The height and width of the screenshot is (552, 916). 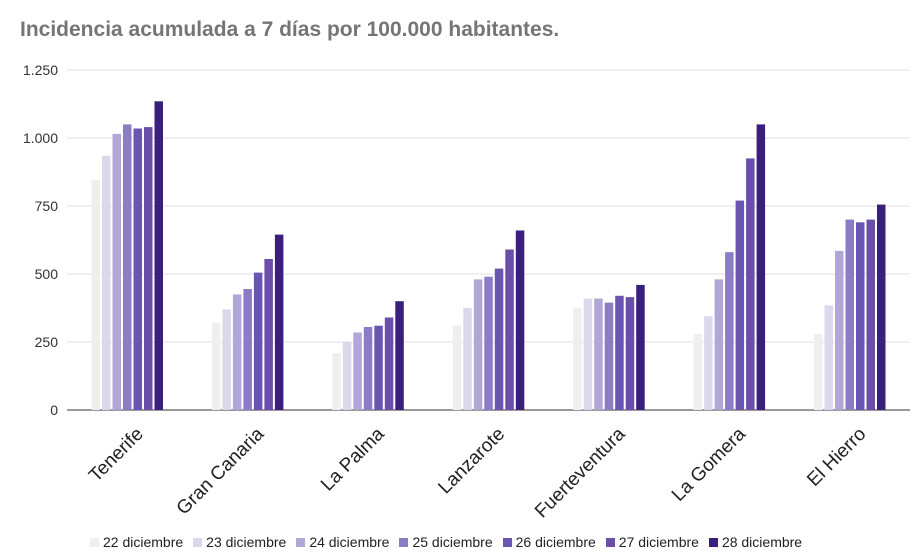 What do you see at coordinates (143, 542) in the screenshot?
I see `legend-label: 22 diciembre` at bounding box center [143, 542].